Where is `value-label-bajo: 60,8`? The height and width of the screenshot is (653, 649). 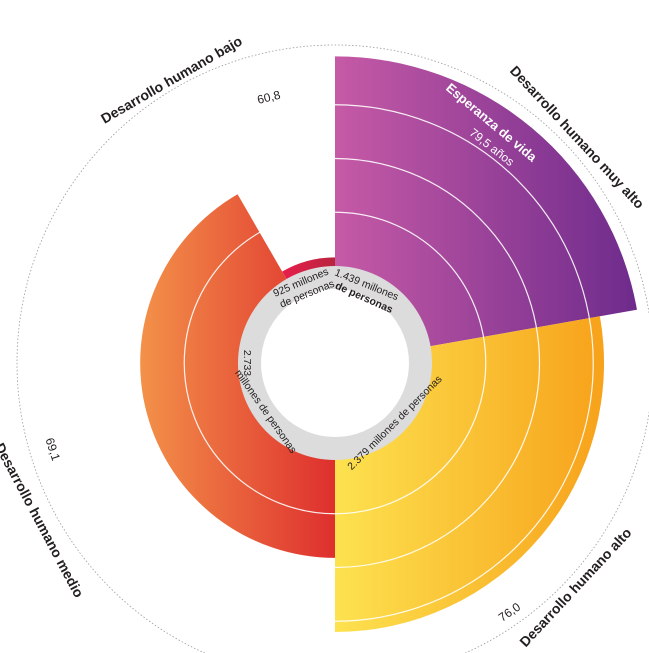 value-label-bajo: 60,8 is located at coordinates (269, 97).